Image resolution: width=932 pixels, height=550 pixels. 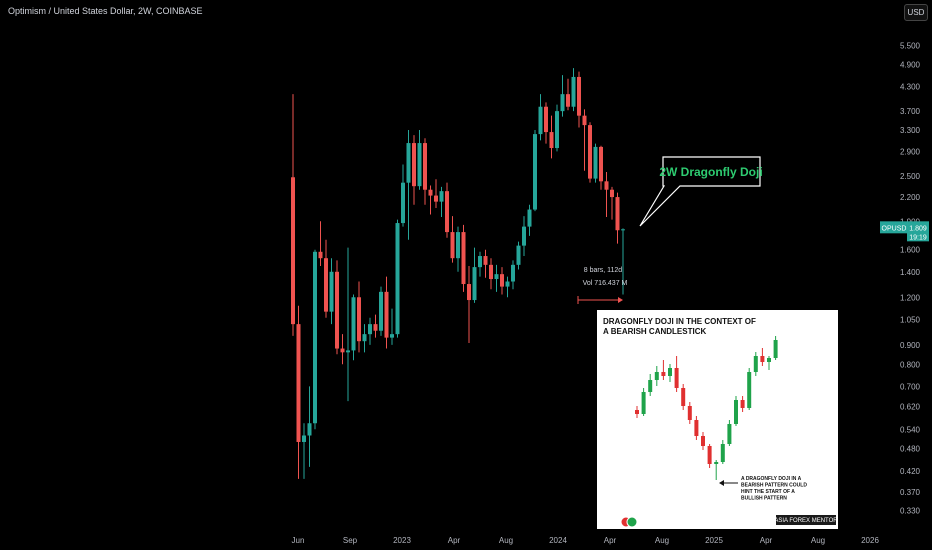 What do you see at coordinates (717, 419) in the screenshot?
I see `inset-background` at bounding box center [717, 419].